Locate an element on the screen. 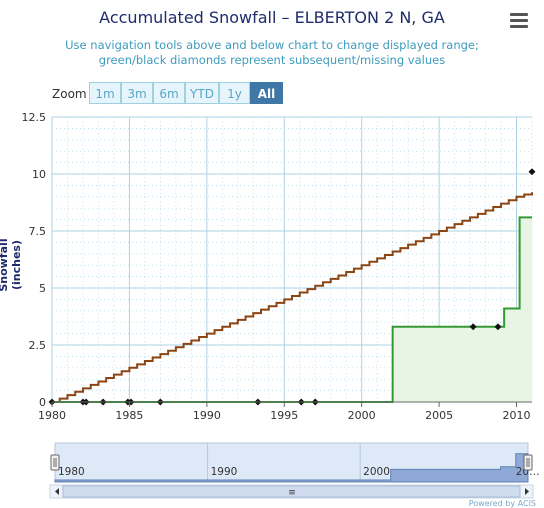  x-tick-label: 1990 is located at coordinates (207, 415).